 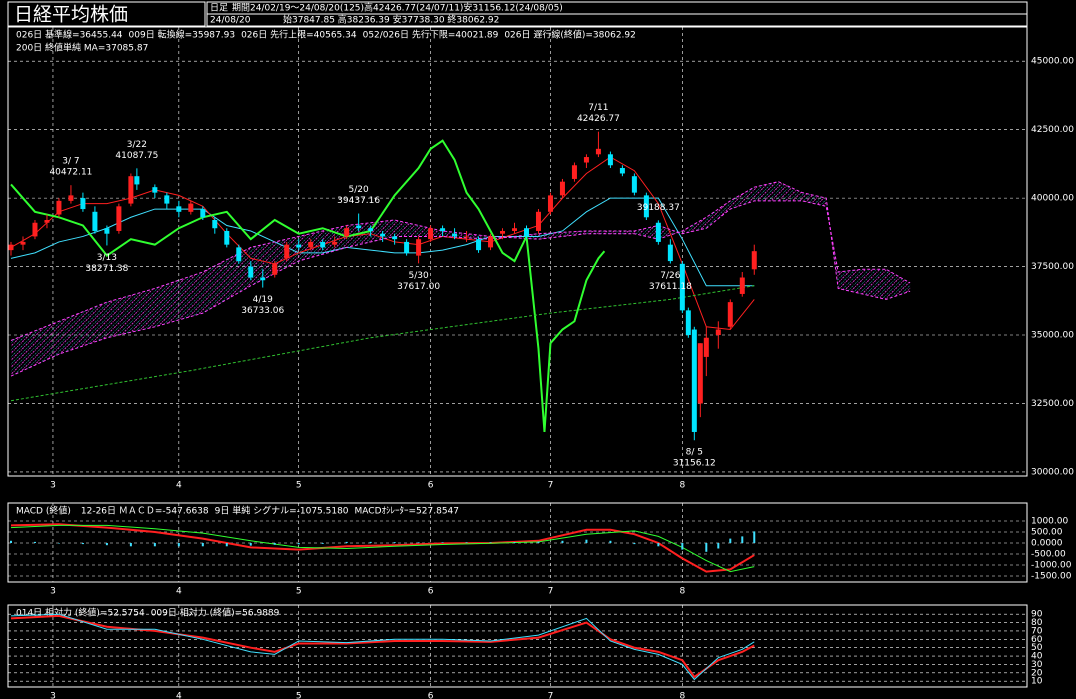 I want to click on annotation-date: 4/19, so click(x=263, y=300).